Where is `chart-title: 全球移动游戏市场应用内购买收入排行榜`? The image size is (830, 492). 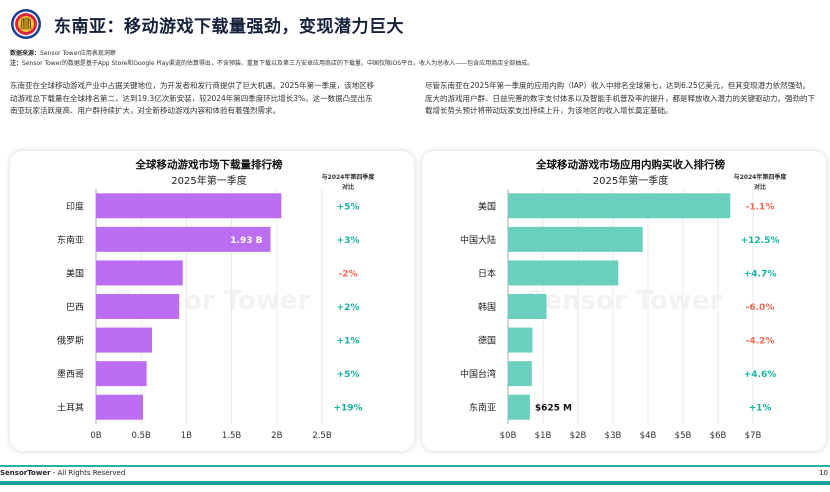
chart-title: 全球移动游戏市场应用内购买收入排行榜 is located at coordinates (630, 164).